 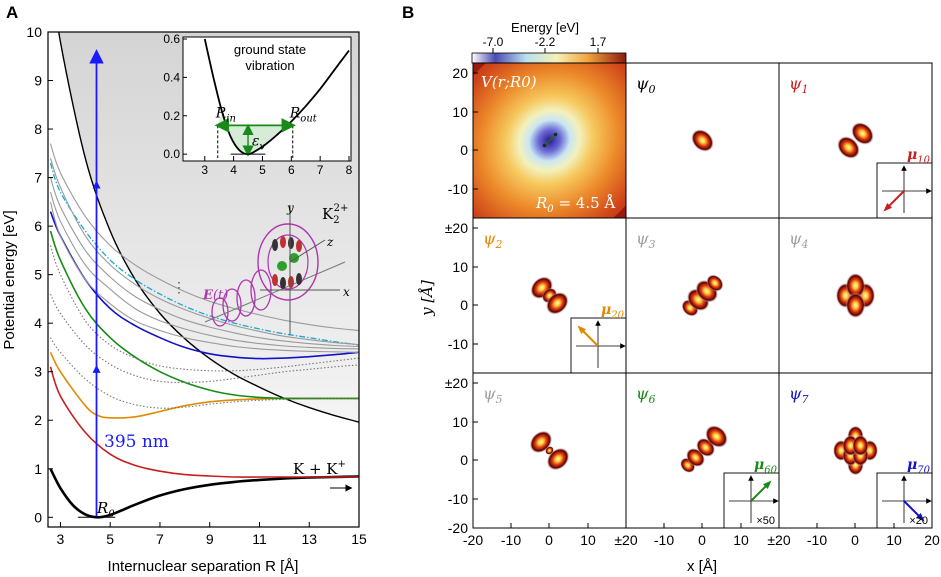 What do you see at coordinates (458, 528) in the screenshot?
I see `y-tick-label-b: -20` at bounding box center [458, 528].